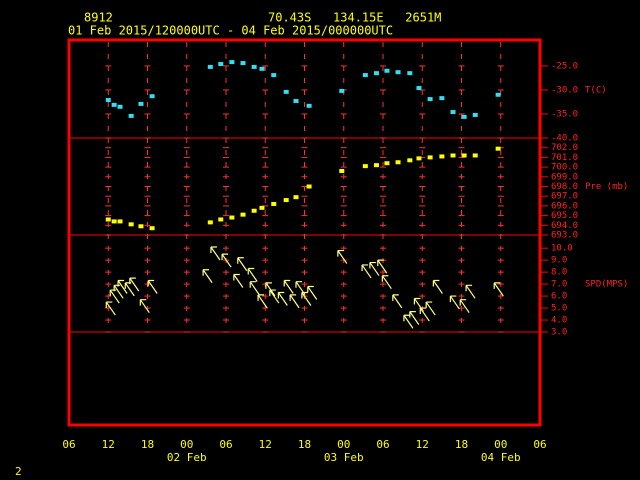 This screenshot has width=640, height=480. Describe the element at coordinates (344, 457) in the screenshot. I see `day-label: 03 Feb` at that location.